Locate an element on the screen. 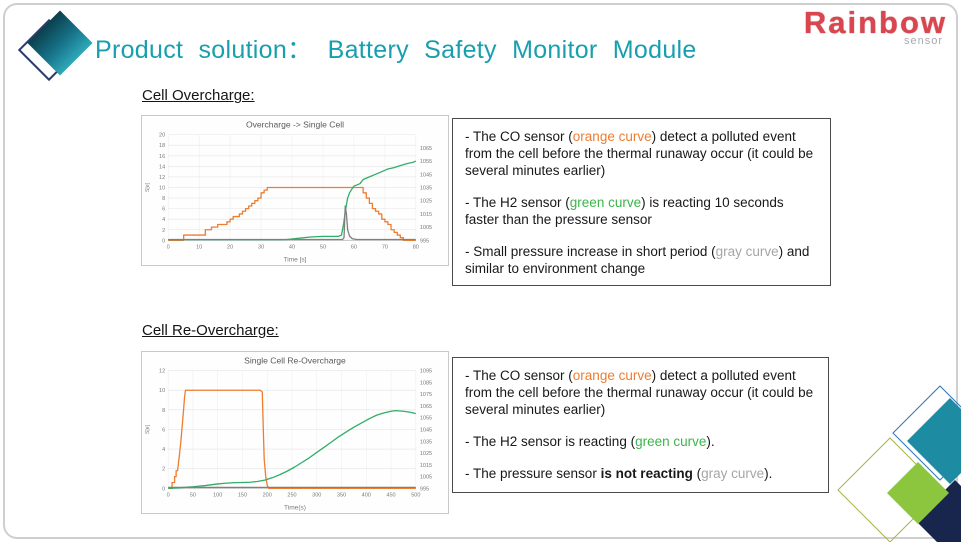 The width and height of the screenshot is (961, 542). svg-text: 30 is located at coordinates (261, 247).